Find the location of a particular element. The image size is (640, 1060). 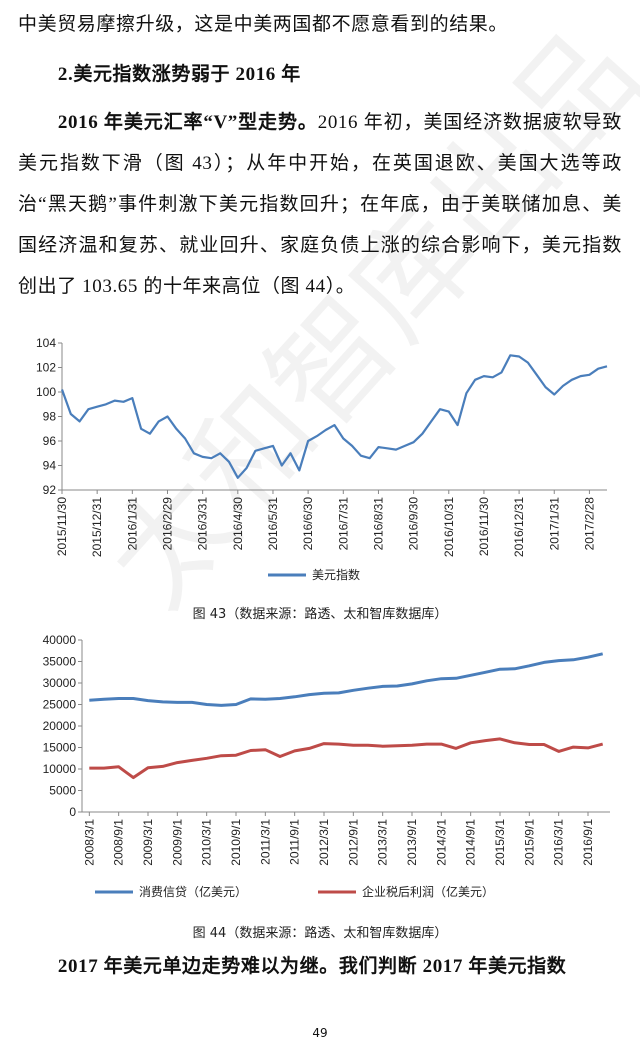

x-tick-label: 2016/8/31 is located at coordinates (378, 524).